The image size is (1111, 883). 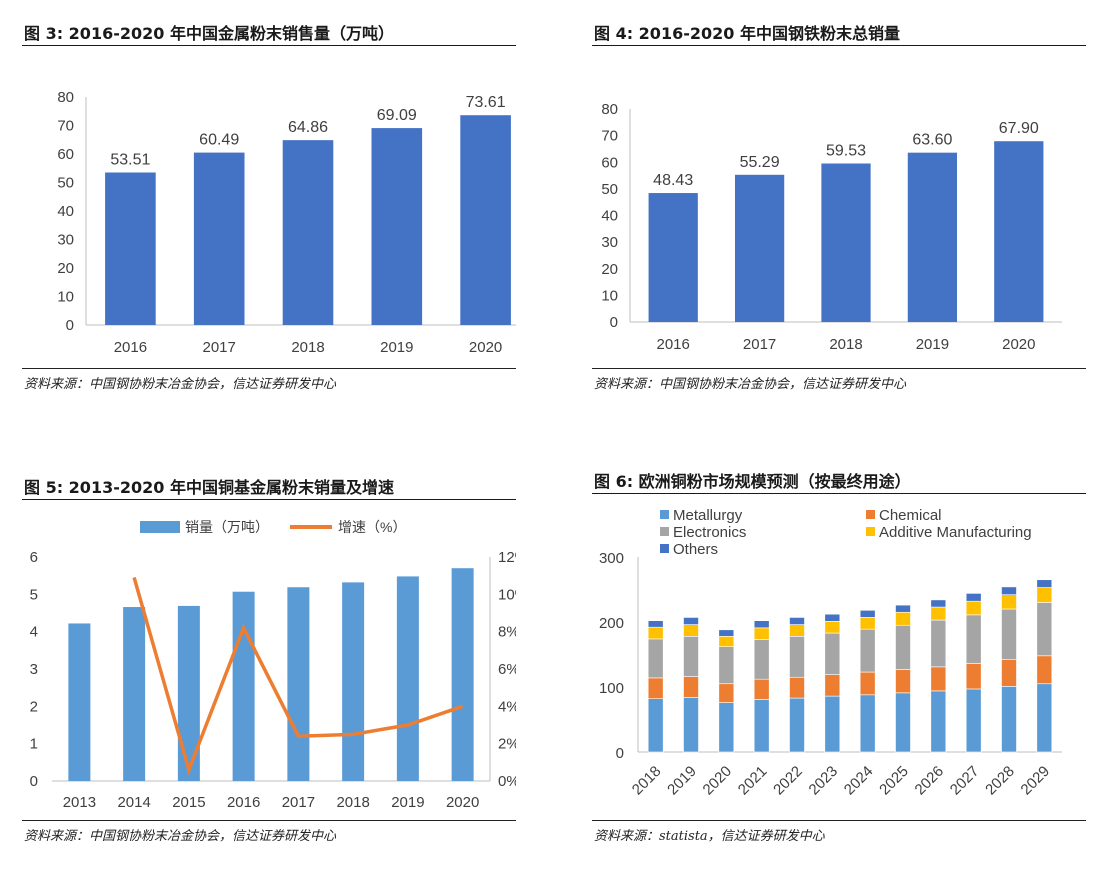 I want to click on y-tick-label: 300, so click(x=611, y=558).